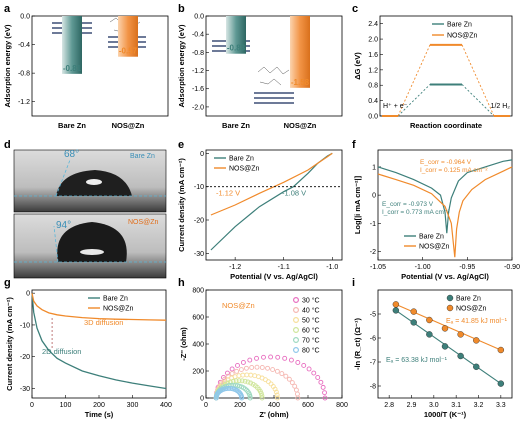 The image size is (520, 422). I want to click on ytick-label-c: 0.0, so click(373, 117).